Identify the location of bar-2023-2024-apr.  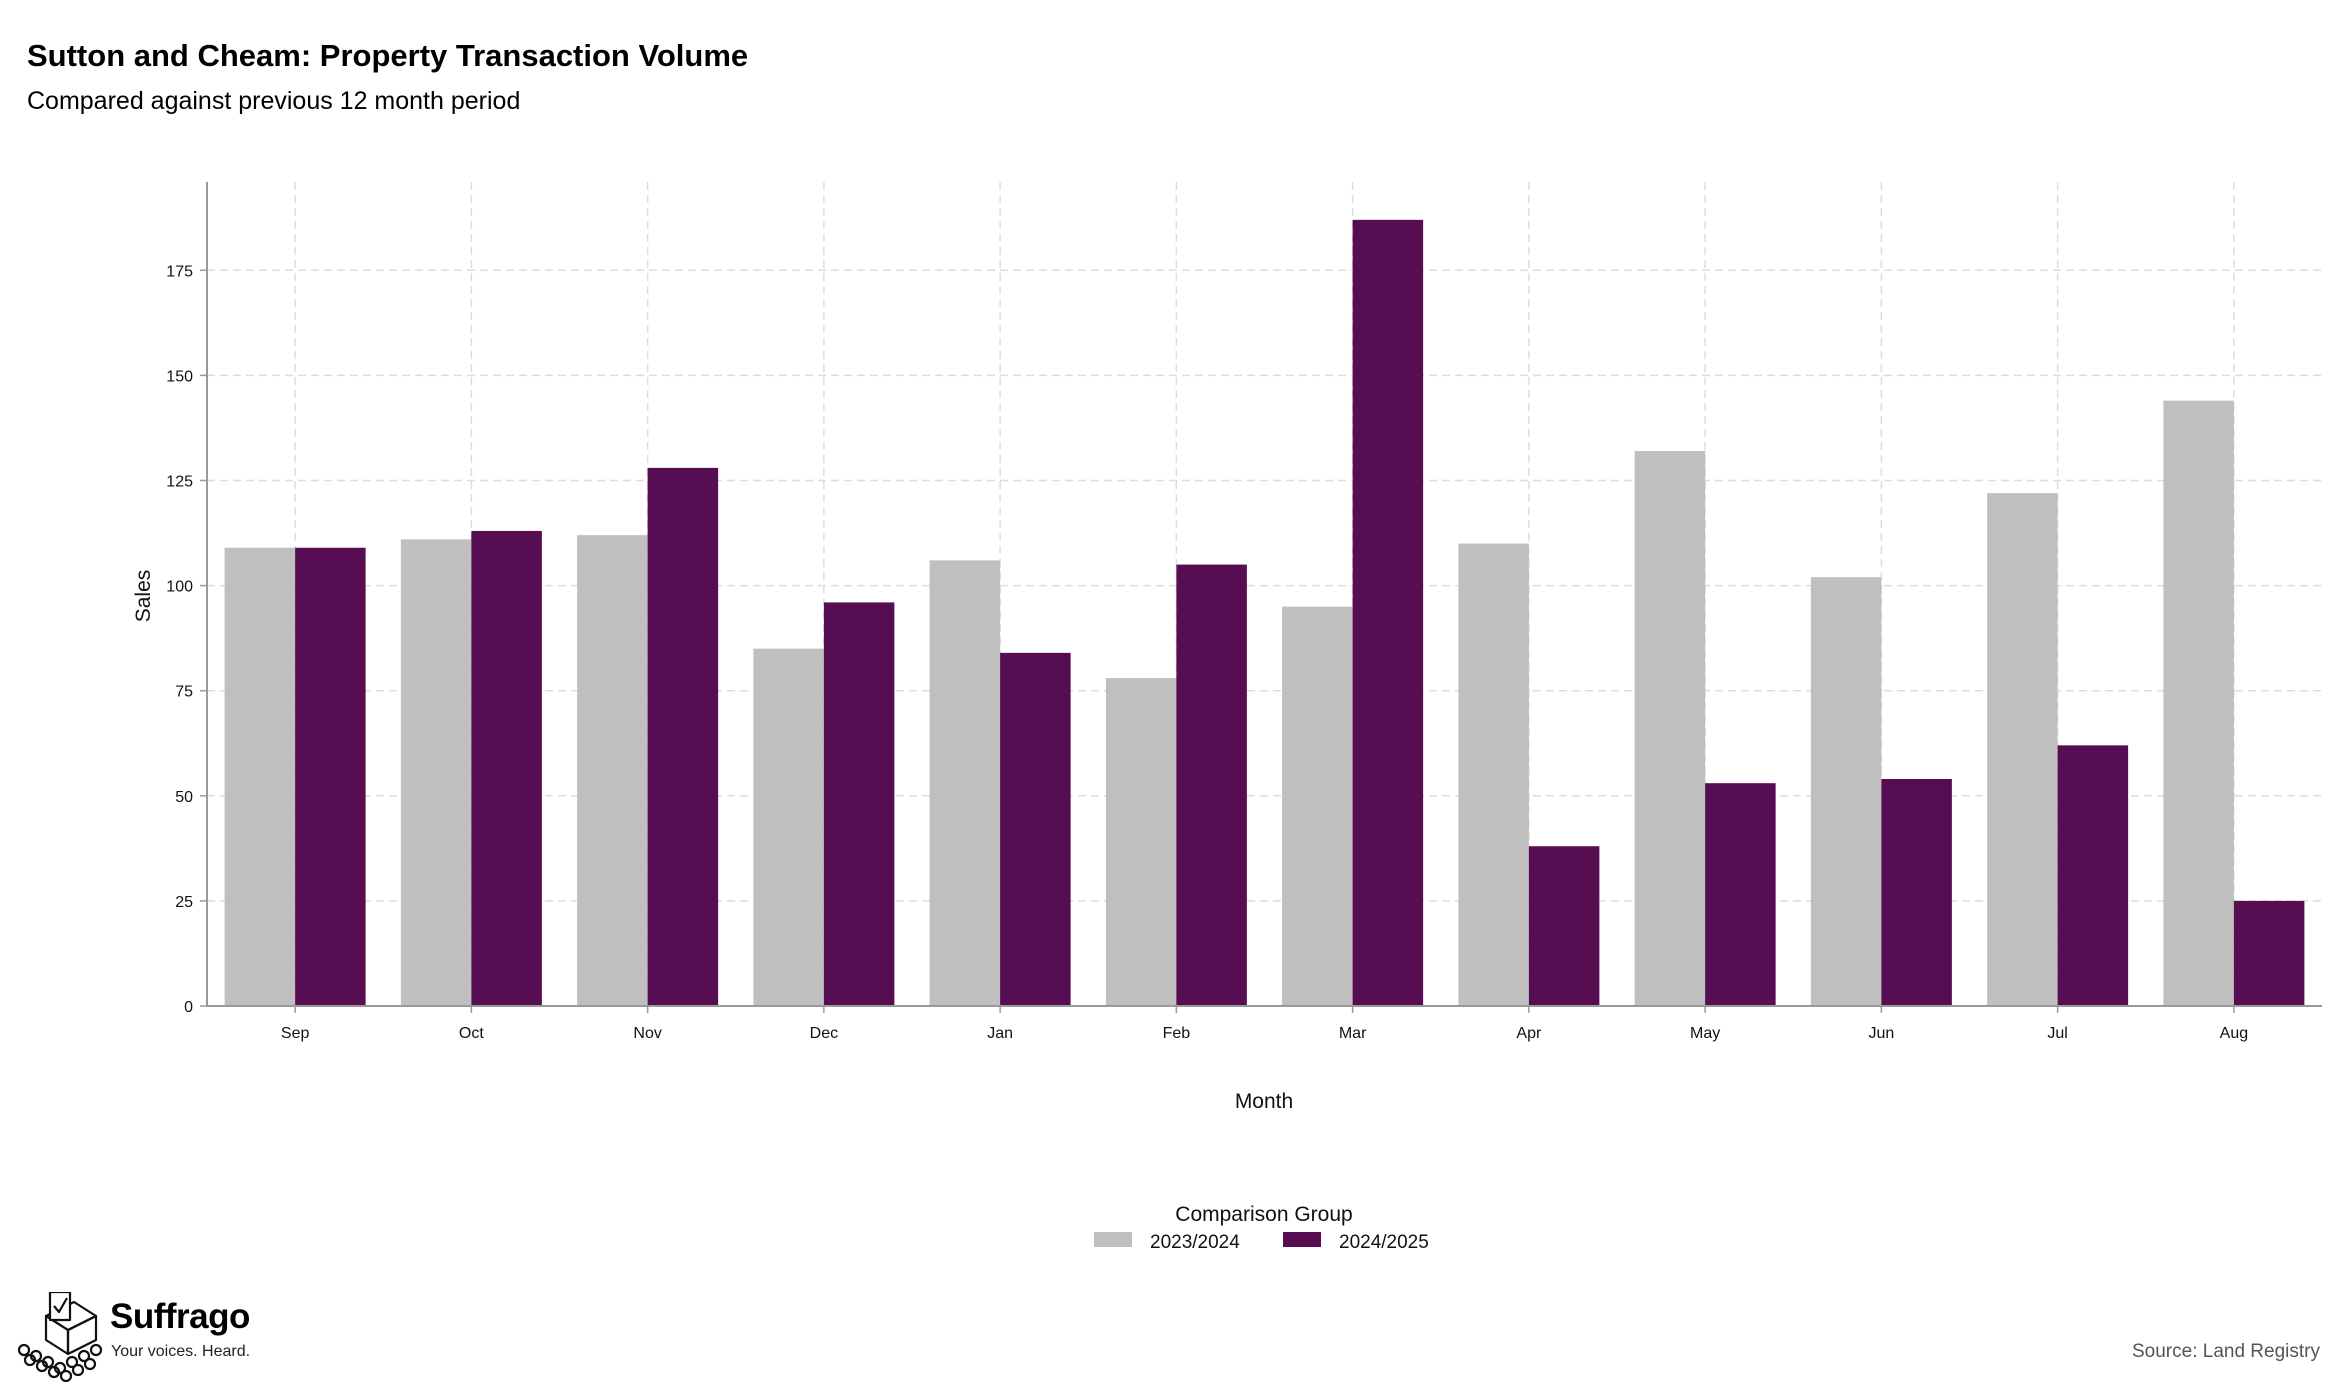
(1493, 774).